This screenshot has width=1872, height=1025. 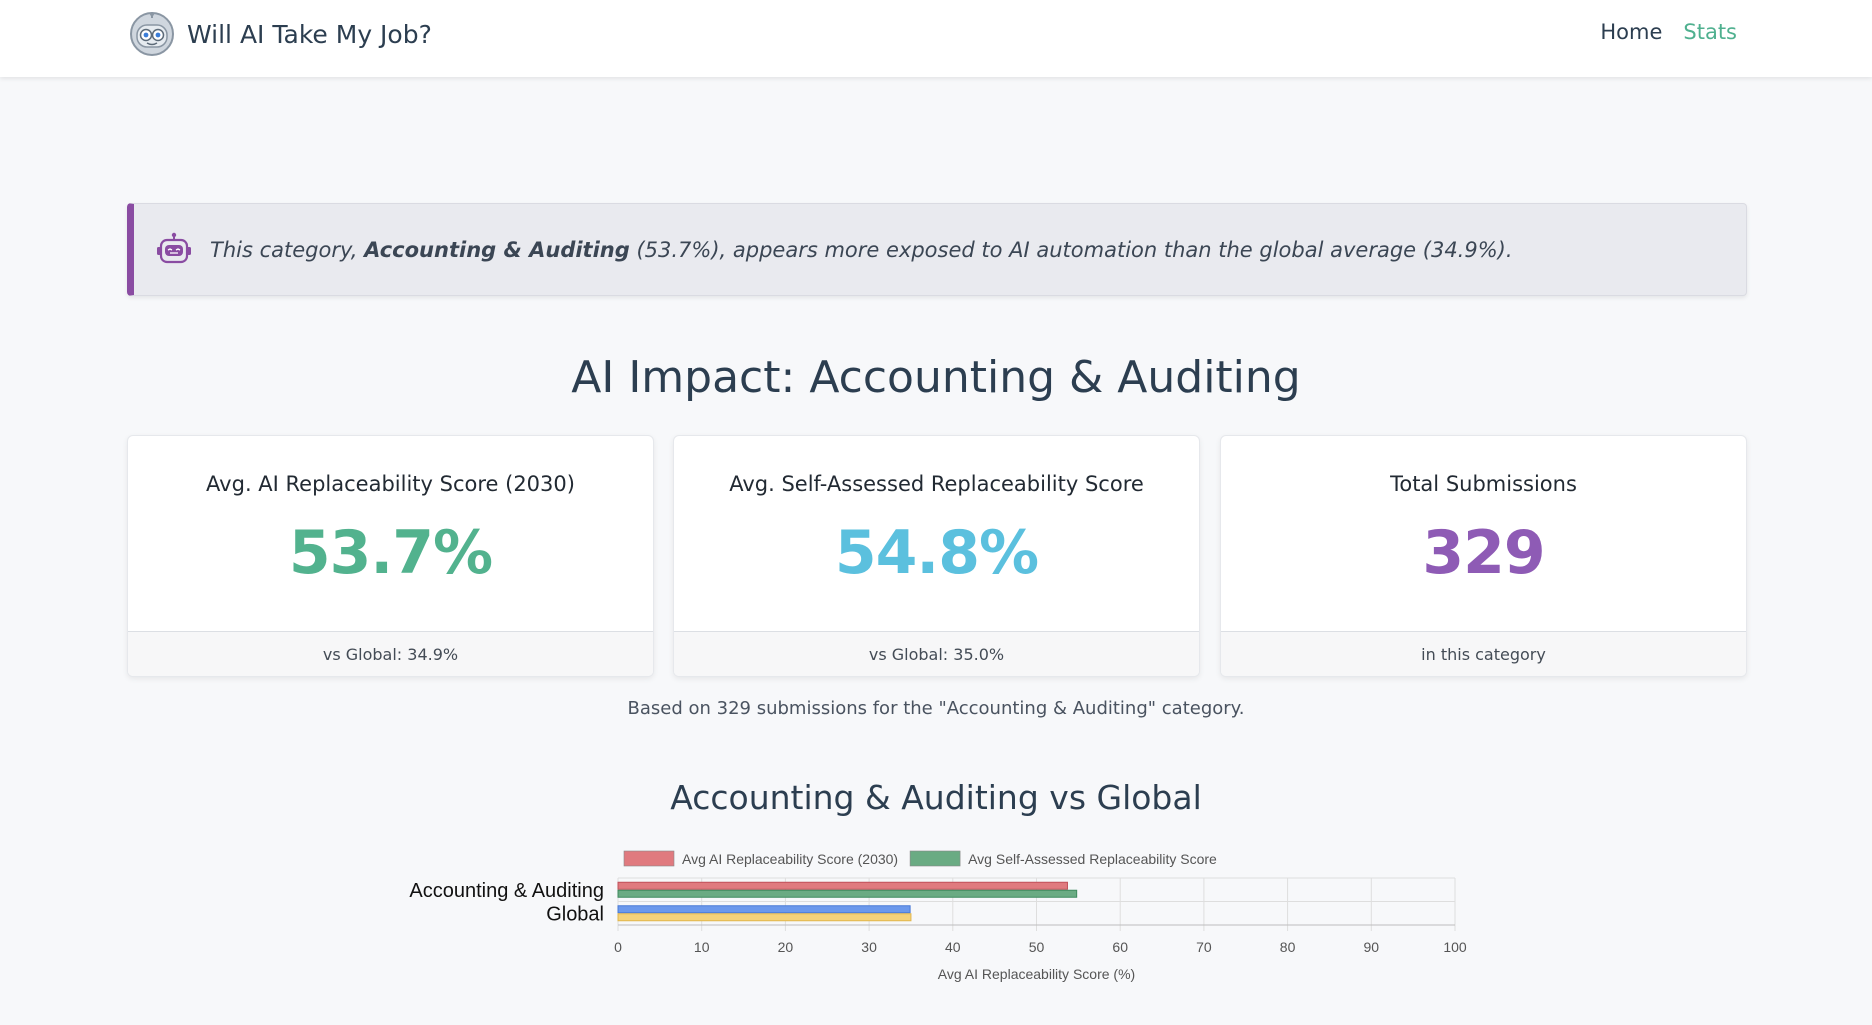 What do you see at coordinates (786, 947) in the screenshot?
I see `x-tick-label: 20` at bounding box center [786, 947].